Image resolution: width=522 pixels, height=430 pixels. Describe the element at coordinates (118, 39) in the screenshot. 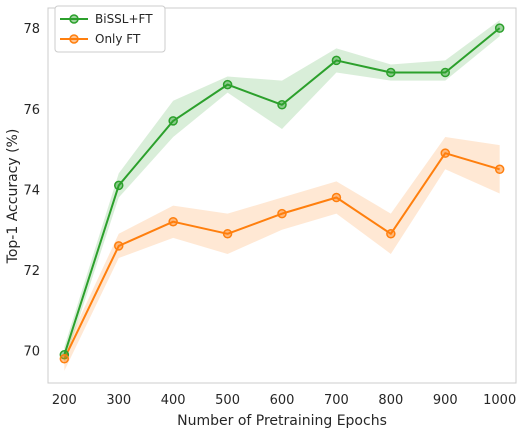

I see `legend-label: Only FT` at that location.